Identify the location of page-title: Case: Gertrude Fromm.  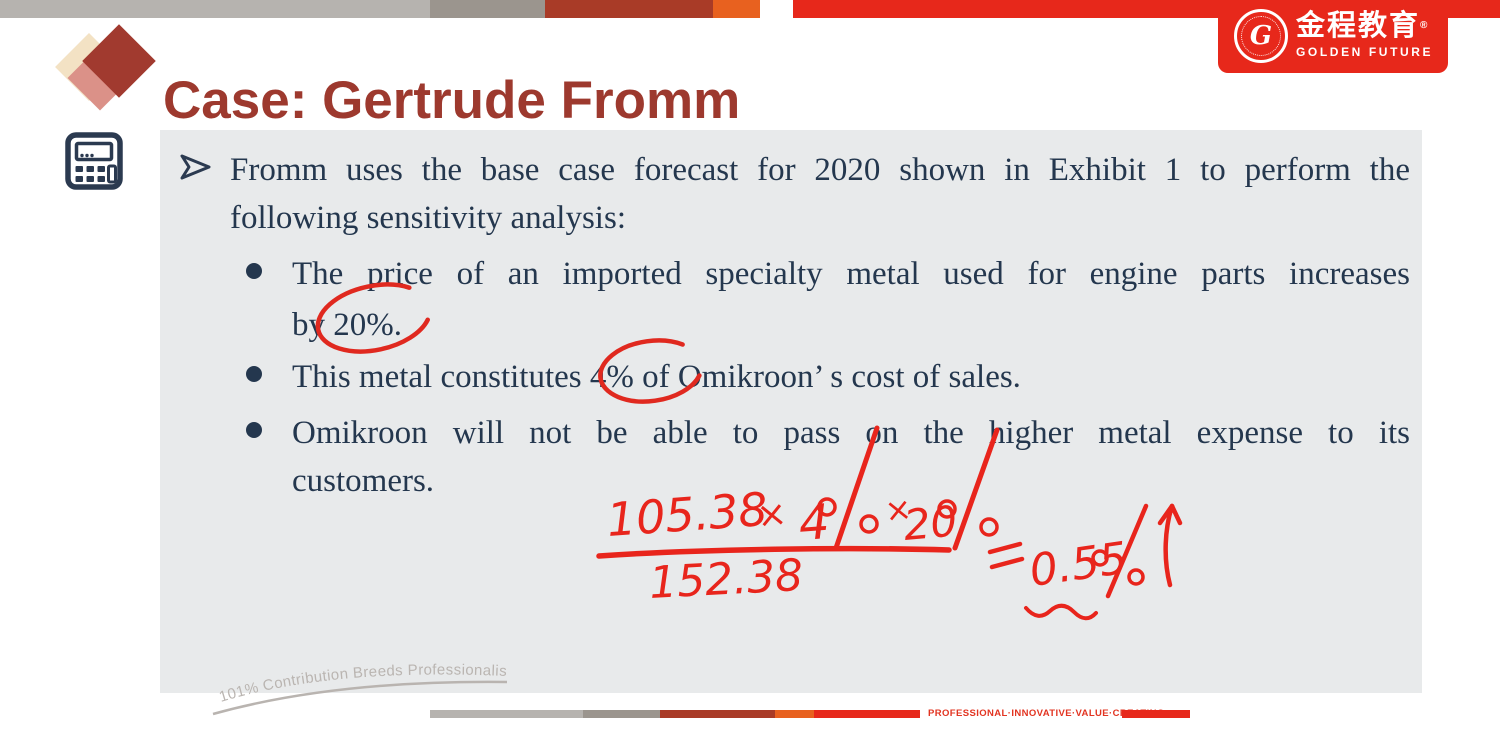
(452, 100).